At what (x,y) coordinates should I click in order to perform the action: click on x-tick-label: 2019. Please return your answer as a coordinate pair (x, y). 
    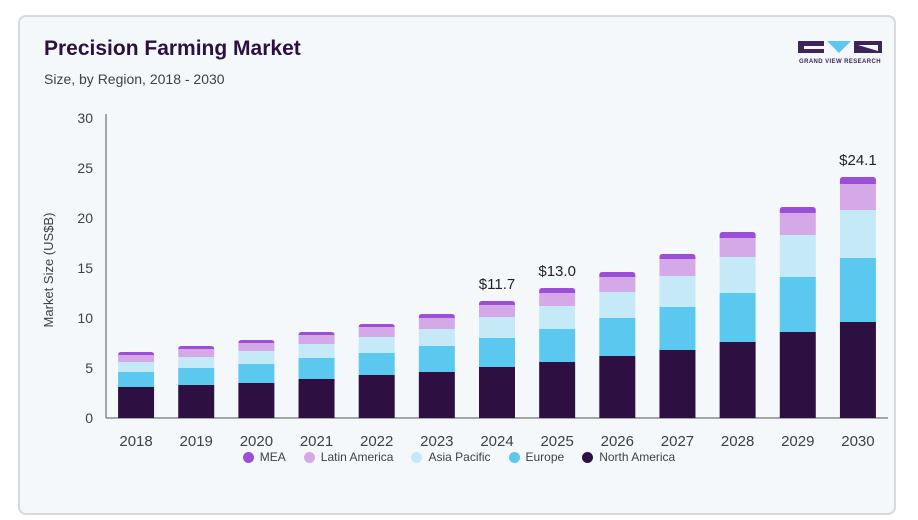
    Looking at the image, I should click on (196, 441).